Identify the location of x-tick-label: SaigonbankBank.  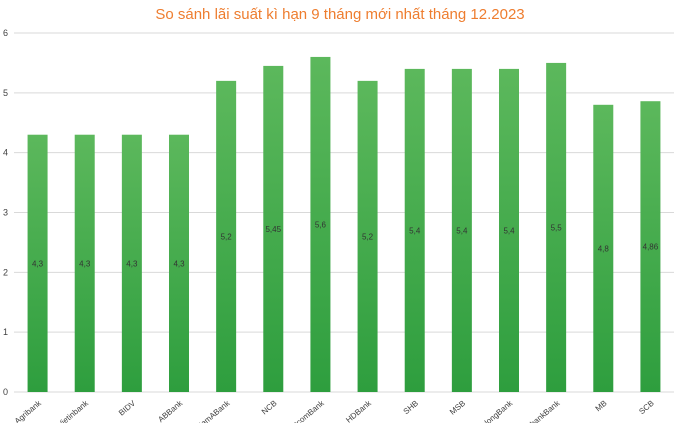
(535, 410).